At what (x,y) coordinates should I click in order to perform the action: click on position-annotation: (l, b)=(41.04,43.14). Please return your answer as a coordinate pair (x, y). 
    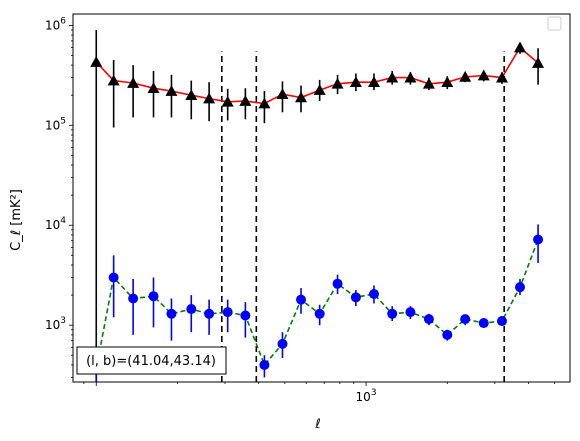
    Looking at the image, I should click on (151, 360).